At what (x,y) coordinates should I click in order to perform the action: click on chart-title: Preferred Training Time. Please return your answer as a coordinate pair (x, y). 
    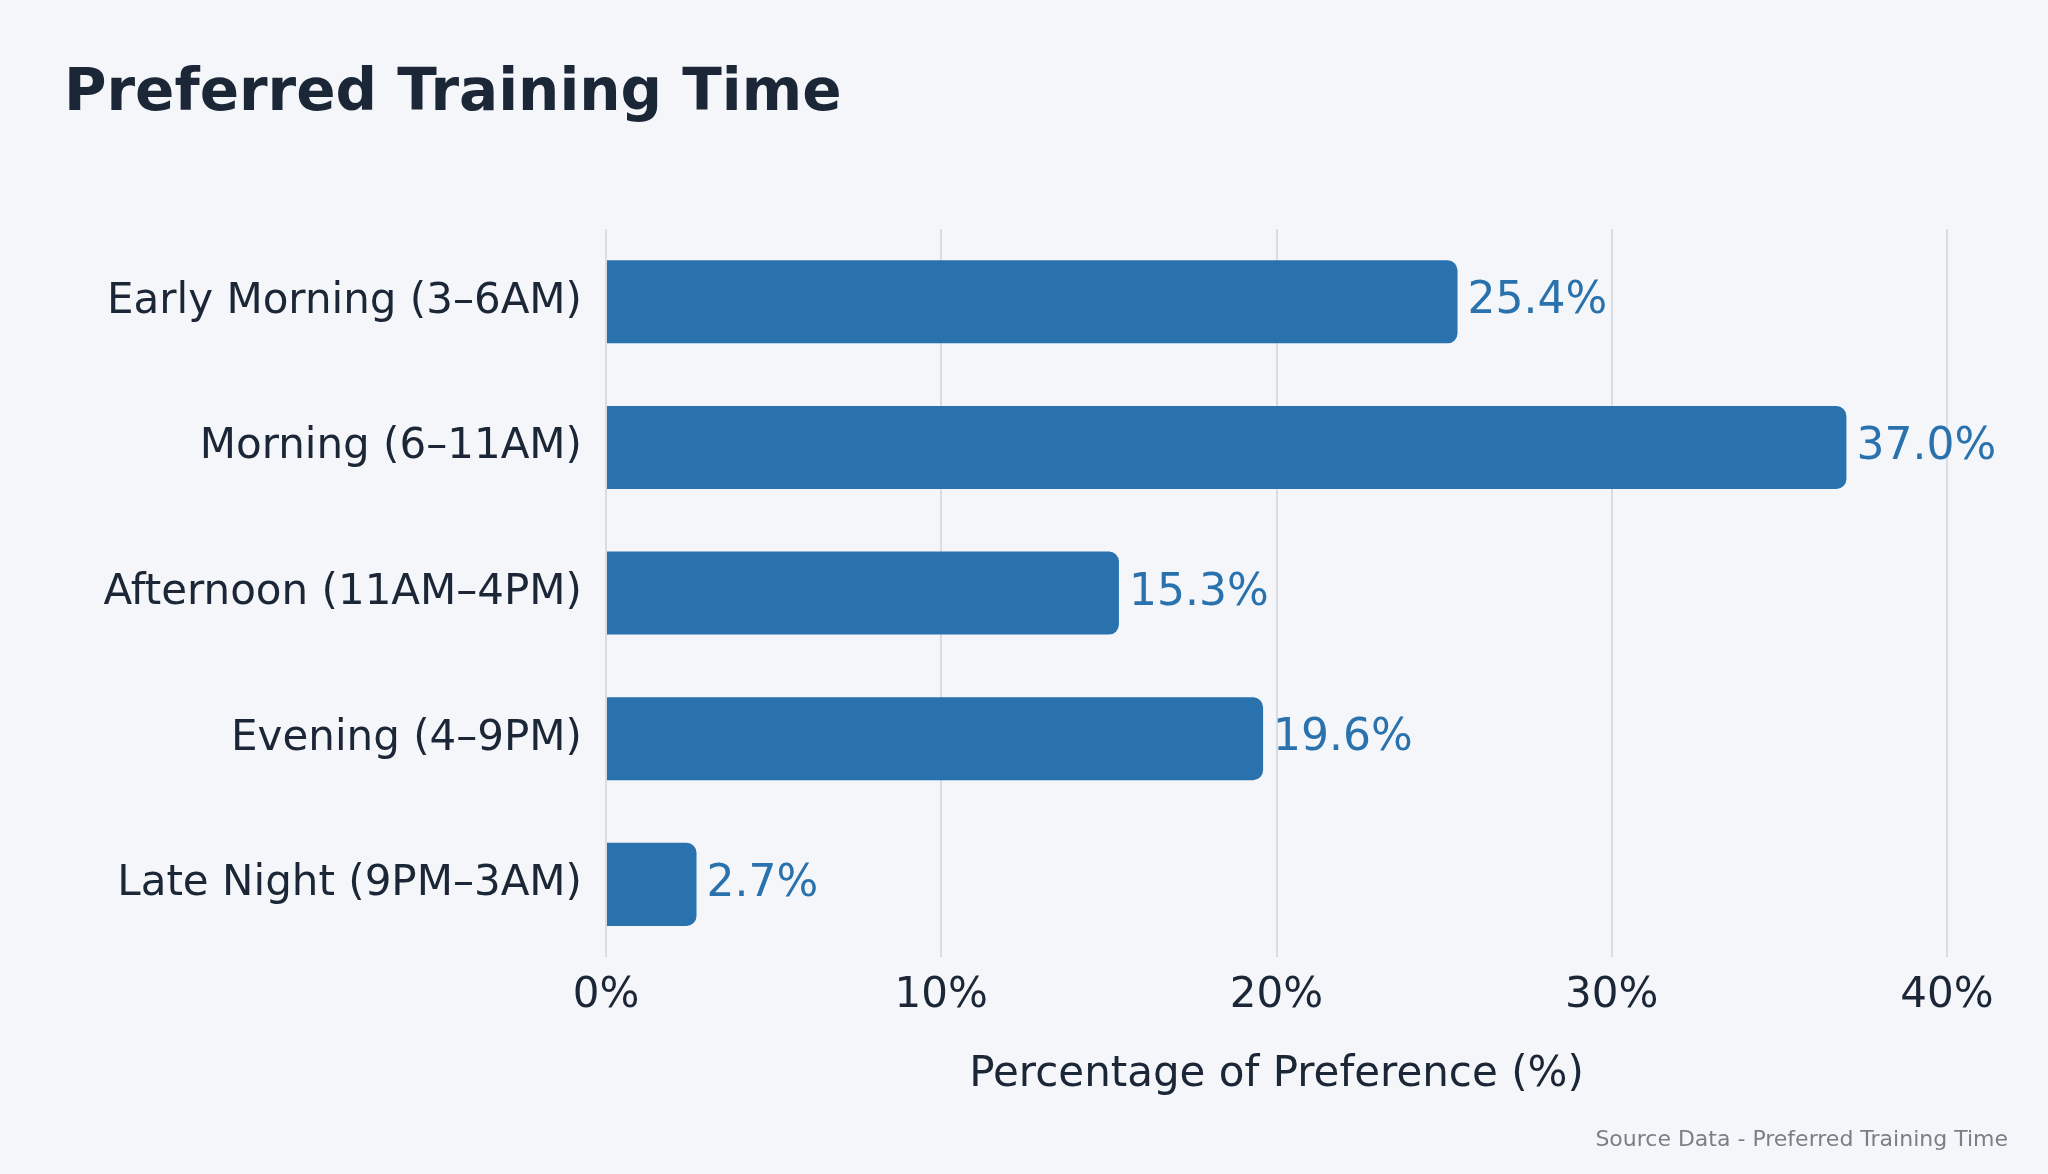
    Looking at the image, I should click on (453, 90).